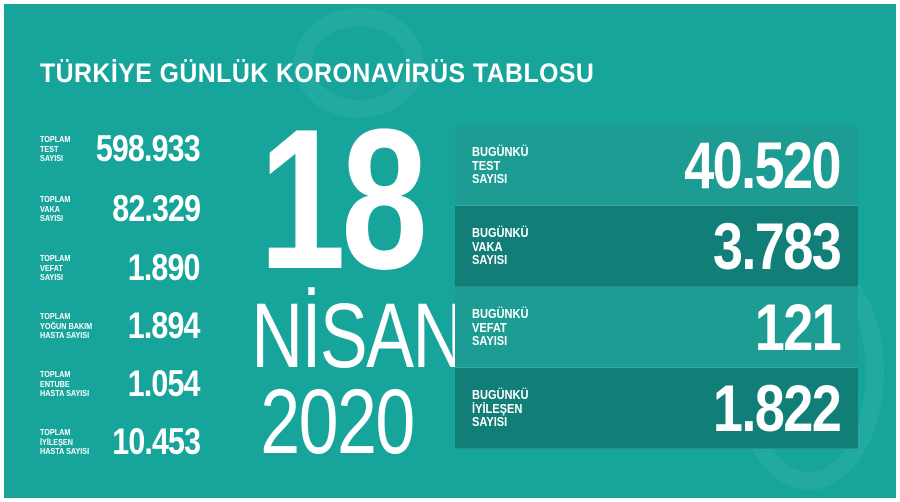 This screenshot has height=502, width=900. What do you see at coordinates (156, 441) in the screenshot?
I see `total-value: 10.453` at bounding box center [156, 441].